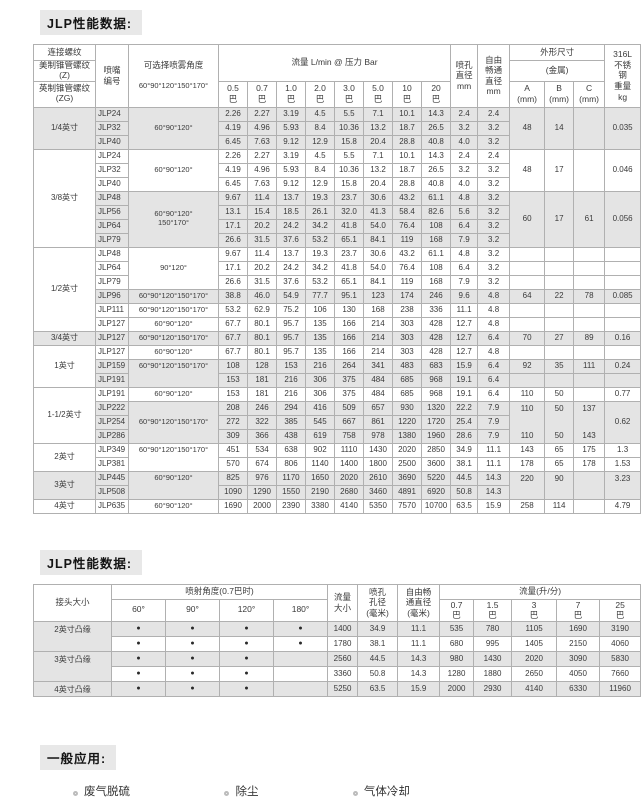  I want to click on flow-value-cell: 3460, so click(378, 492).